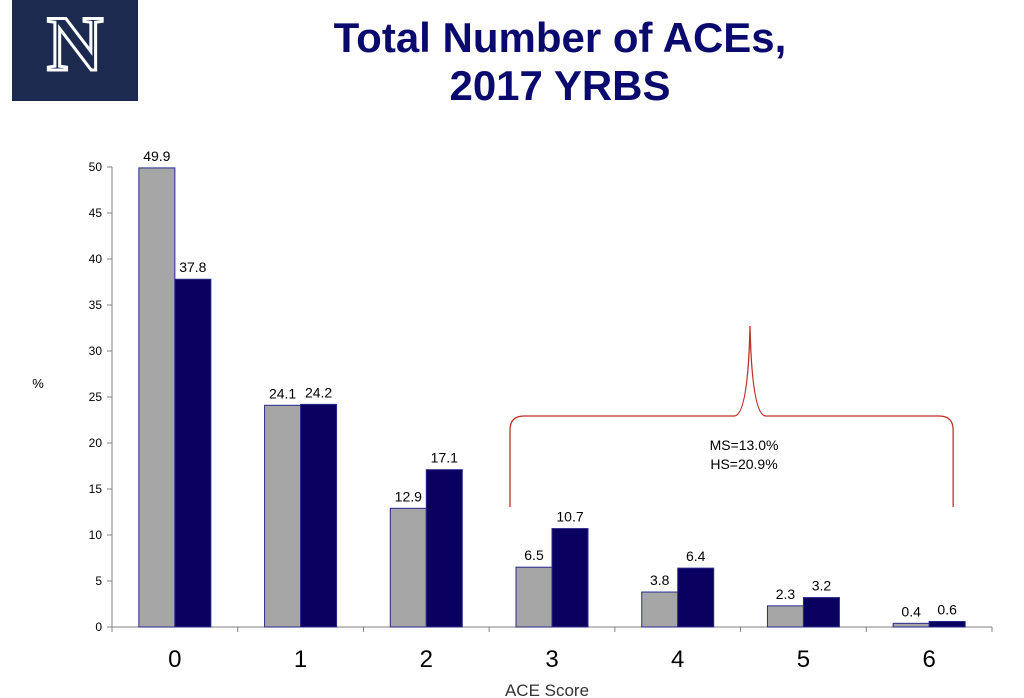 This screenshot has width=1024, height=698. Describe the element at coordinates (551, 659) in the screenshot. I see `x-tick-label: 3` at that location.